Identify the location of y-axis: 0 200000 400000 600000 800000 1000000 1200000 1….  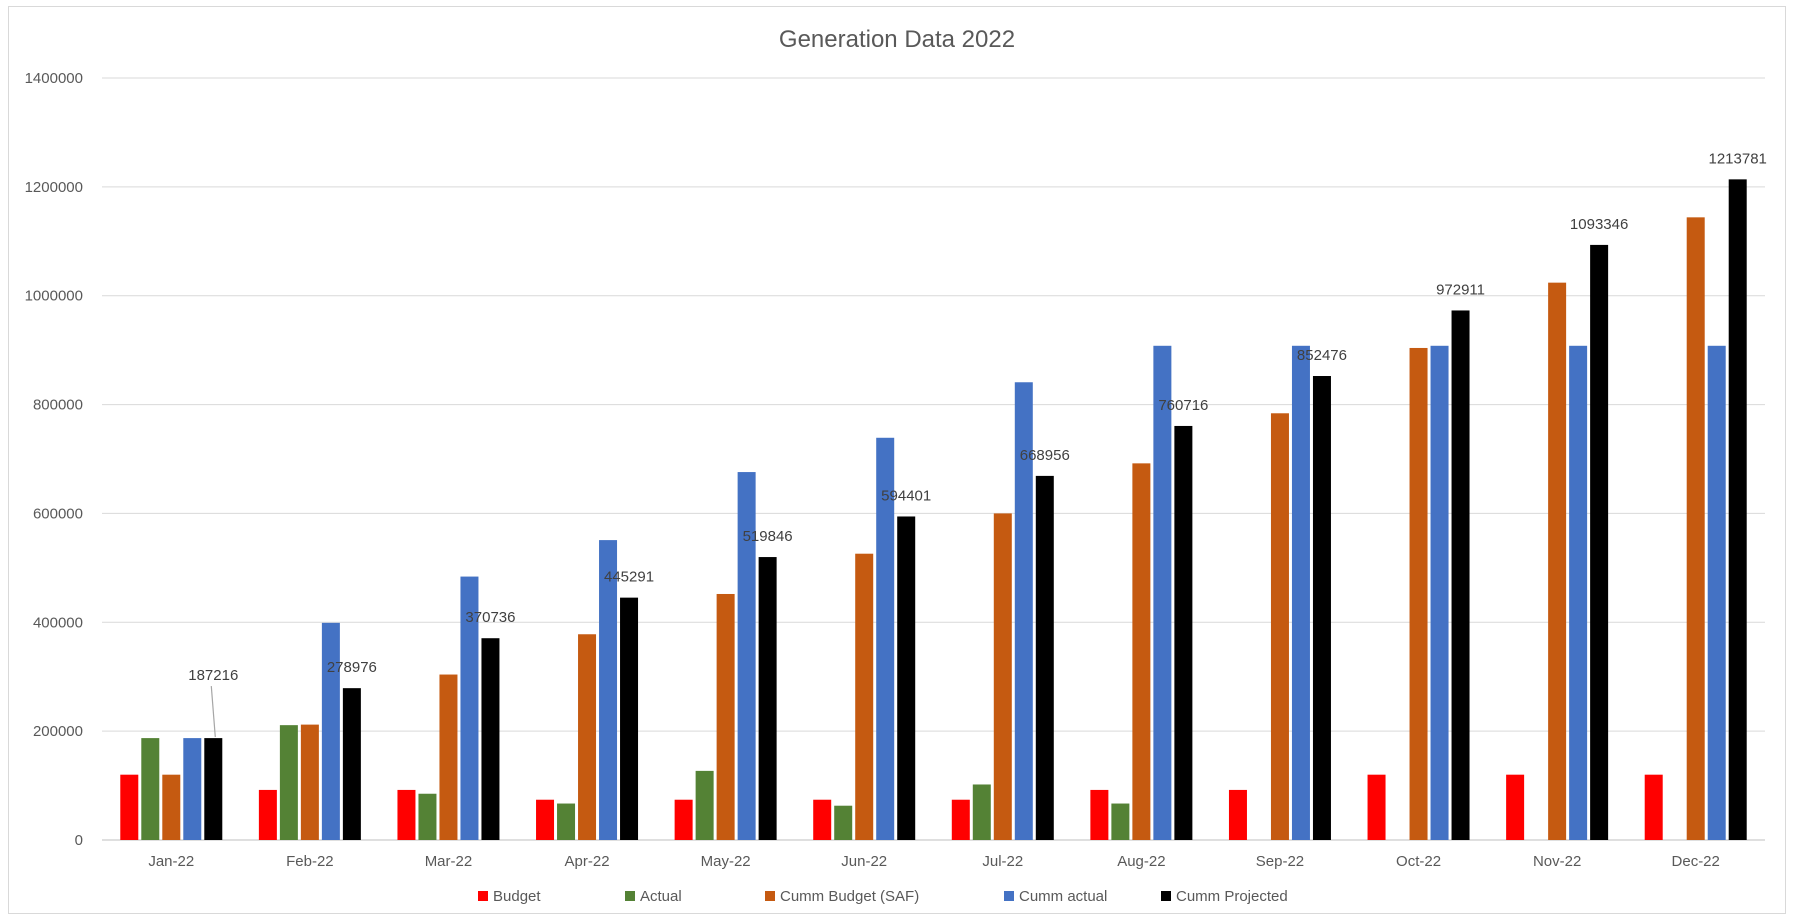
(54, 459).